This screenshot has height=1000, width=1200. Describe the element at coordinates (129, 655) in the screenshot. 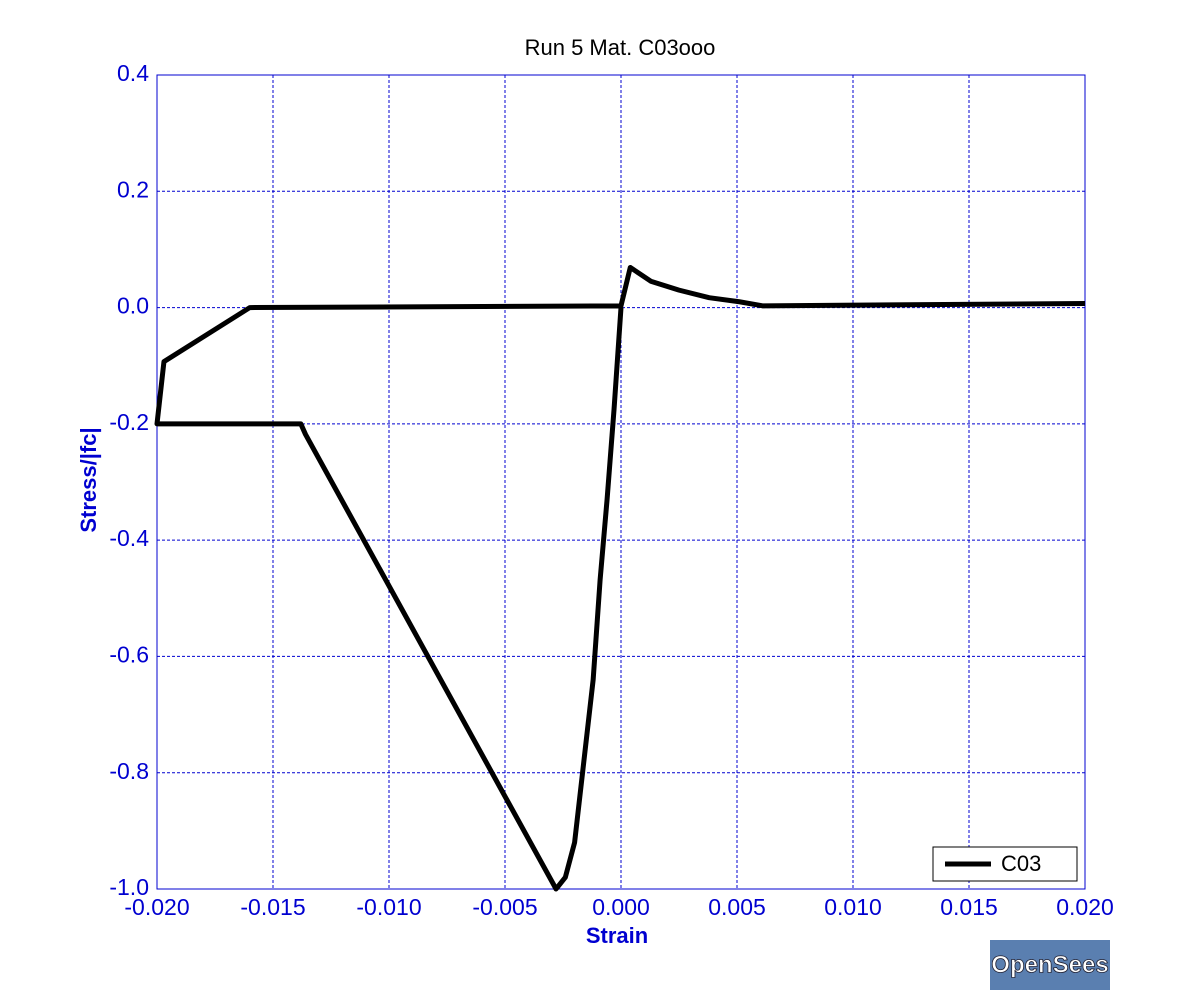

I see `y-tick-label: -0.6` at that location.